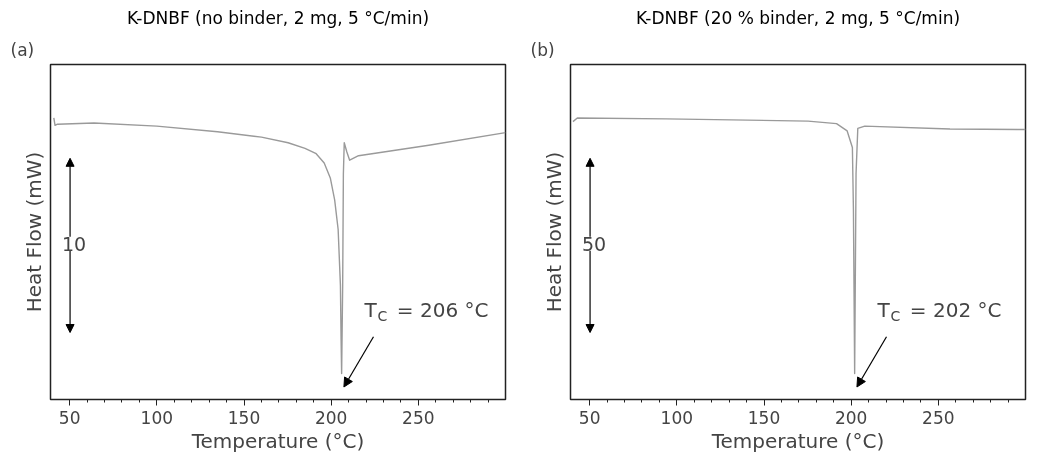 Image resolution: width=1056 pixels, height=459 pixels. I want to click on text: (b), so click(542, 49).